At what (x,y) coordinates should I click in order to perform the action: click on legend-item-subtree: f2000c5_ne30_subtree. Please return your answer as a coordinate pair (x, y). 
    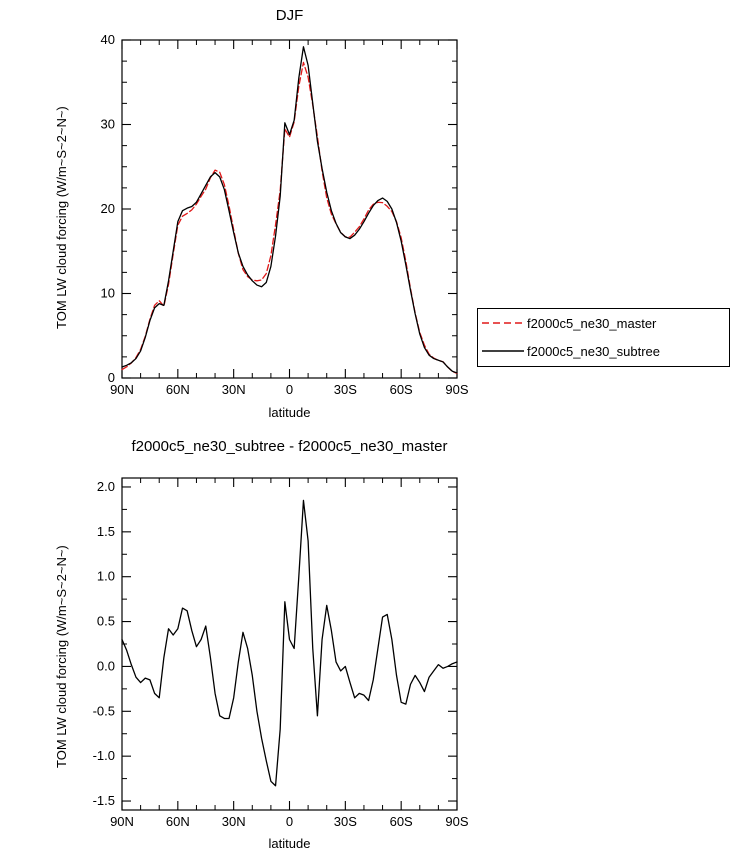
    Looking at the image, I should click on (603, 351).